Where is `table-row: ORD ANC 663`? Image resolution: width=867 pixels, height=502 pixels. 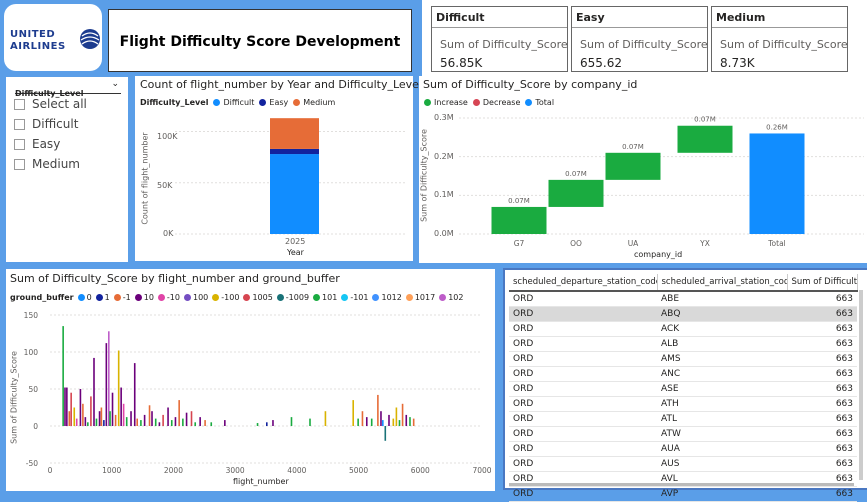
table-row: ORD ANC 663 is located at coordinates (683, 374).